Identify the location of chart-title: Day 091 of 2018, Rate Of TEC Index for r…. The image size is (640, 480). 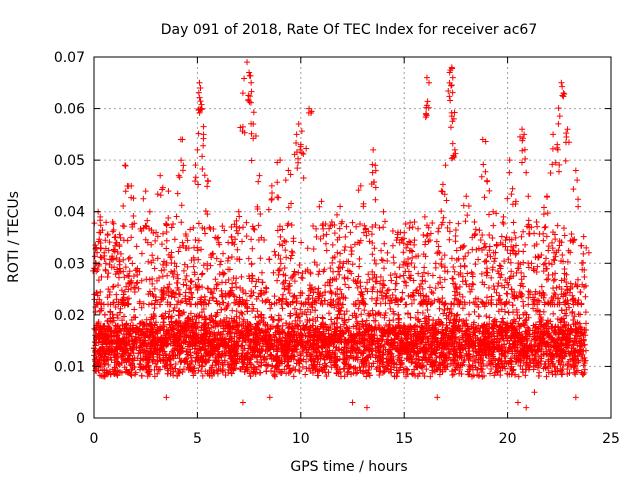
(349, 30).